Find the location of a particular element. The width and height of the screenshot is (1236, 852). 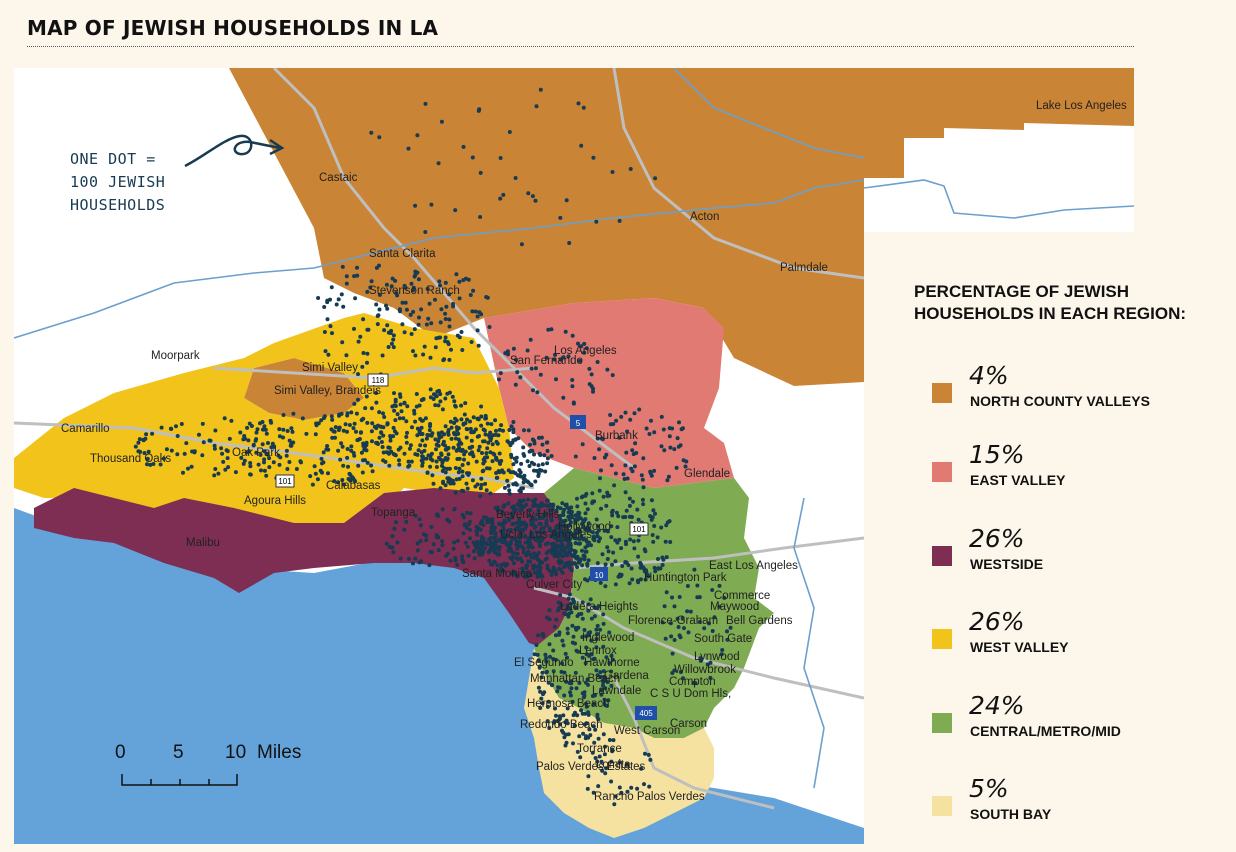

scale-tick-5: 5 is located at coordinates (178, 752).